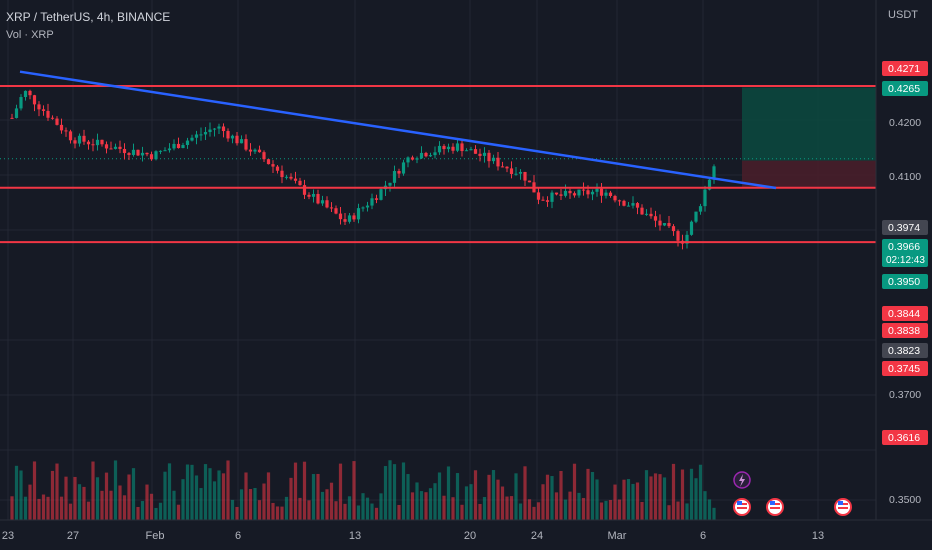 This screenshot has height=550, width=932. I want to click on price-tag-label: 0.3823, so click(904, 351).